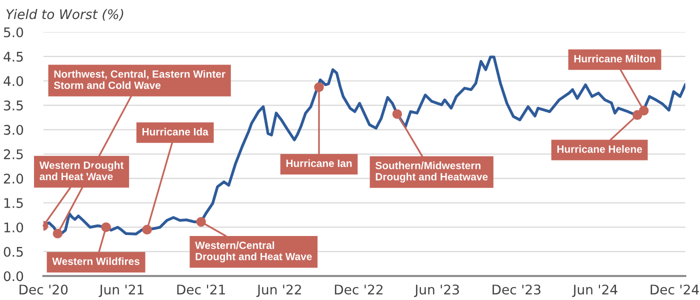 This screenshot has height=300, width=700. Describe the element at coordinates (358, 289) in the screenshot. I see `x-tick-label: Dec '22` at that location.